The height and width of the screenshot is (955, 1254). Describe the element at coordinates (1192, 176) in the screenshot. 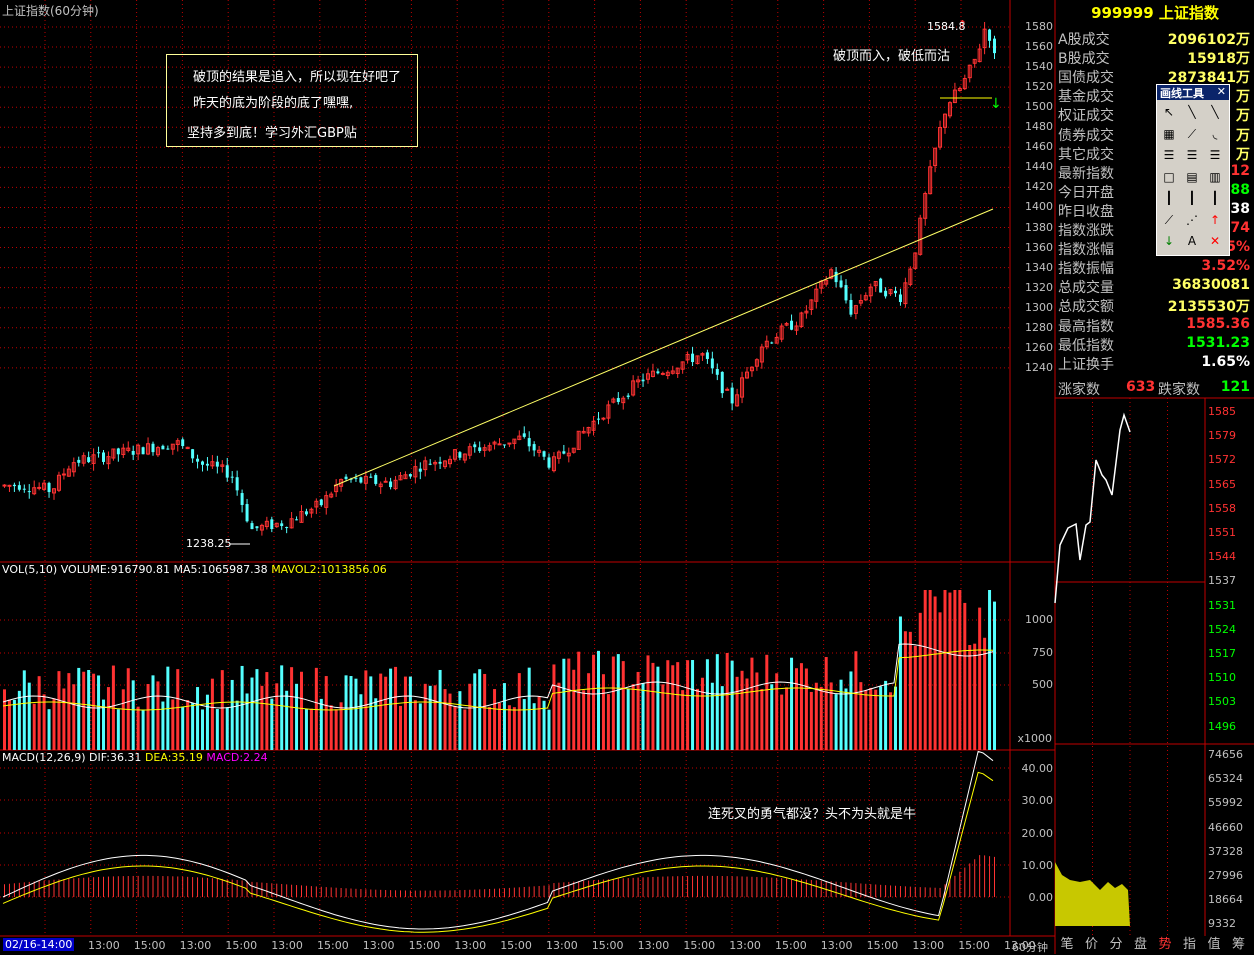

I see `fib-icon: ▤` at that location.